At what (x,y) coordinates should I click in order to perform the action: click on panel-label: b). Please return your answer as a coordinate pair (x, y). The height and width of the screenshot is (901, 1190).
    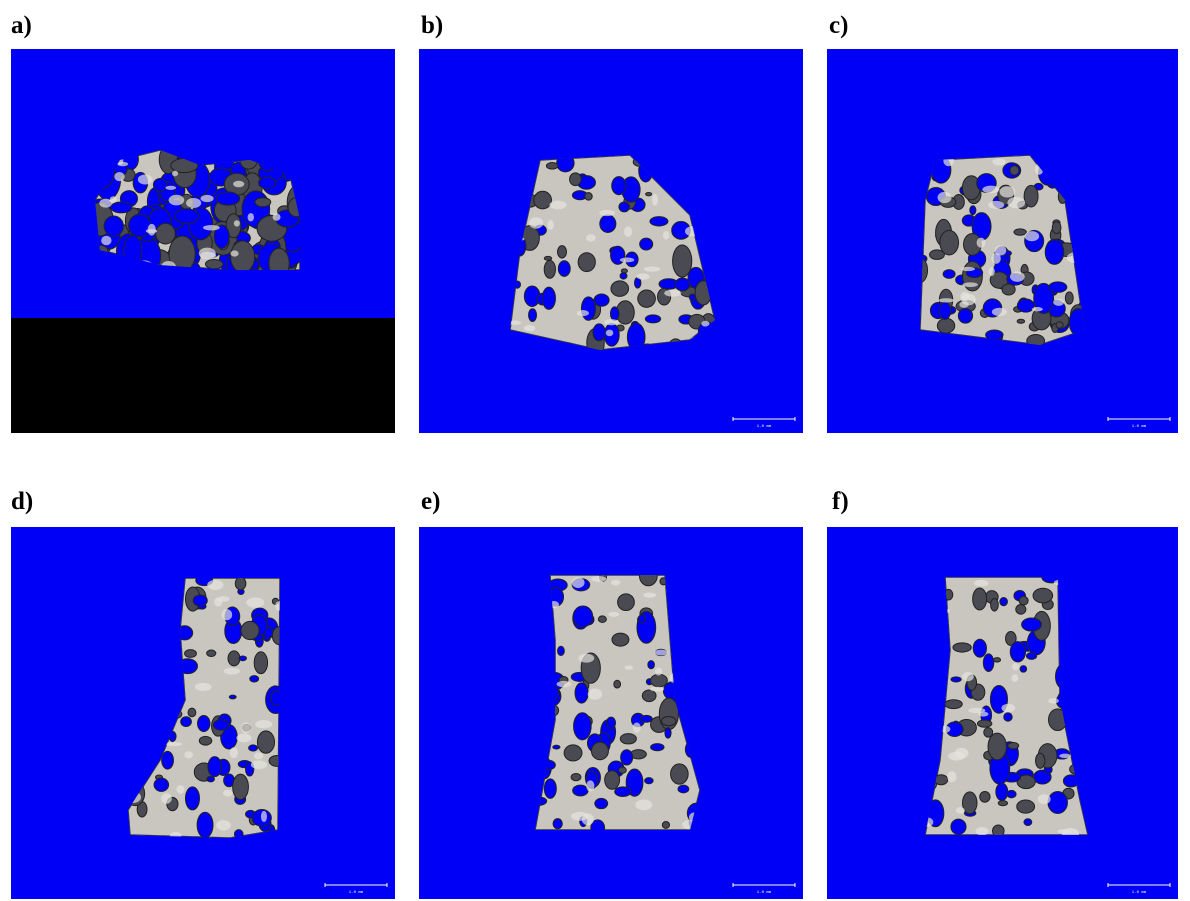
    Looking at the image, I should click on (432, 25).